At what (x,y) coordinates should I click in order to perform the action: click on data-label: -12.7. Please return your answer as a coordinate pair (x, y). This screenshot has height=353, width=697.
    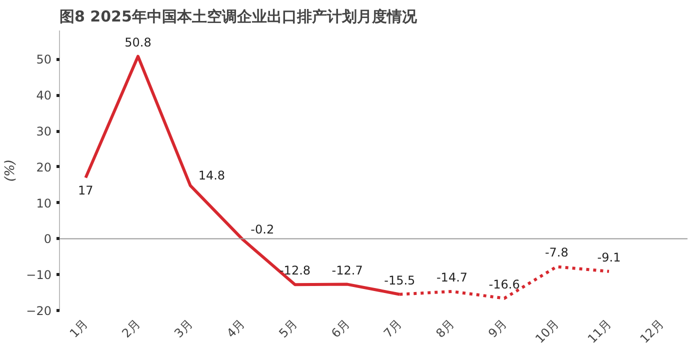
    Looking at the image, I should click on (347, 270).